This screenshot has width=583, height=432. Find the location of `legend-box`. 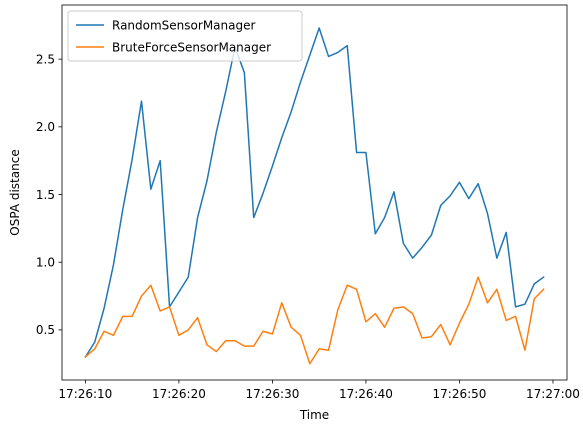

legend-box is located at coordinates (185, 36).